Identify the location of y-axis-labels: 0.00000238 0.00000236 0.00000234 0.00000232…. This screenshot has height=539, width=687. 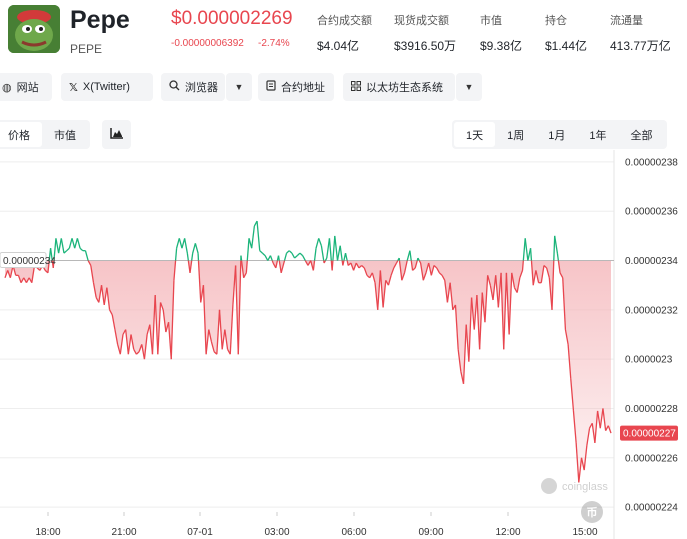
(651, 335).